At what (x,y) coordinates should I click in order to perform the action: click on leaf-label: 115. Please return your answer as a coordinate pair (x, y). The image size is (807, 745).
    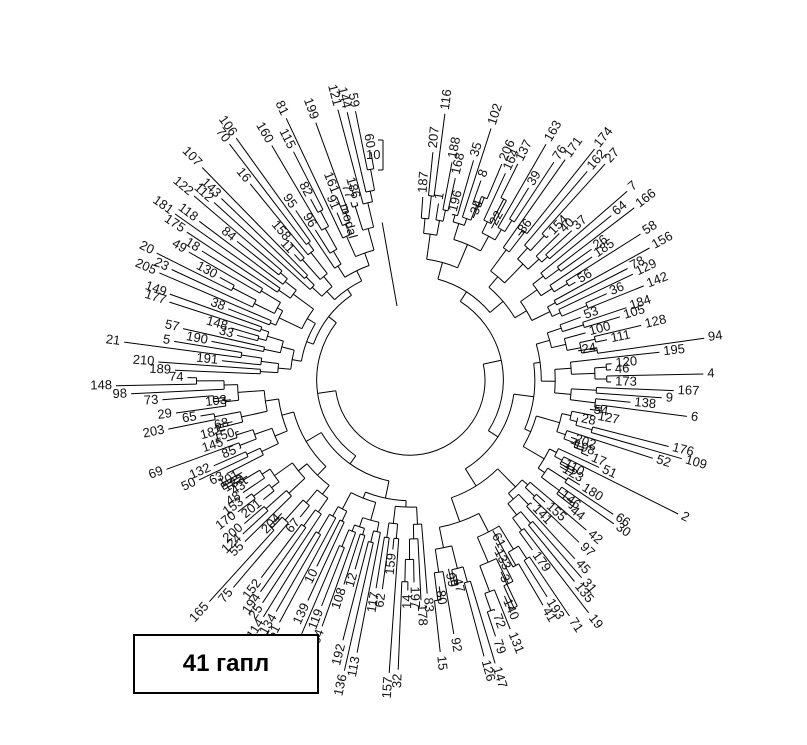
    Looking at the image, I should click on (287, 138).